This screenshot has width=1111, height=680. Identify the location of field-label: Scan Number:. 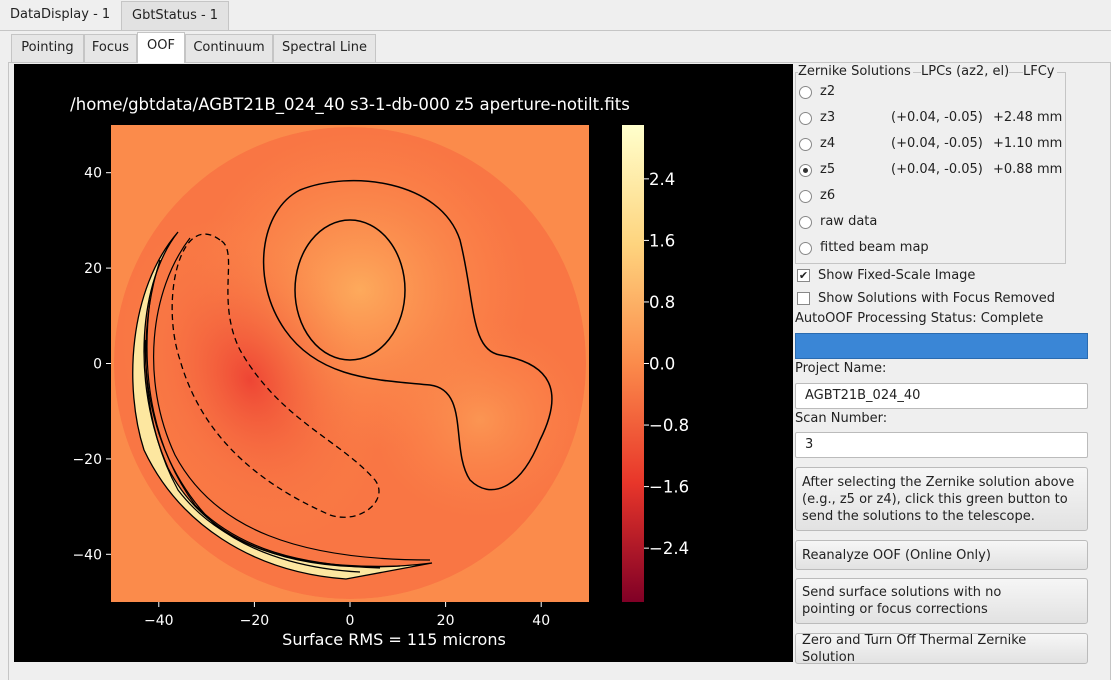
(841, 418).